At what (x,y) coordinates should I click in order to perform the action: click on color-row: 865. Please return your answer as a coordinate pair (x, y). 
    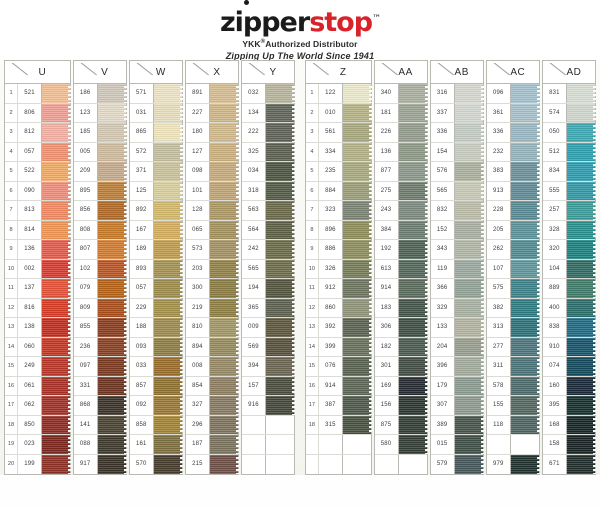
    Looking at the image, I should click on (156, 133).